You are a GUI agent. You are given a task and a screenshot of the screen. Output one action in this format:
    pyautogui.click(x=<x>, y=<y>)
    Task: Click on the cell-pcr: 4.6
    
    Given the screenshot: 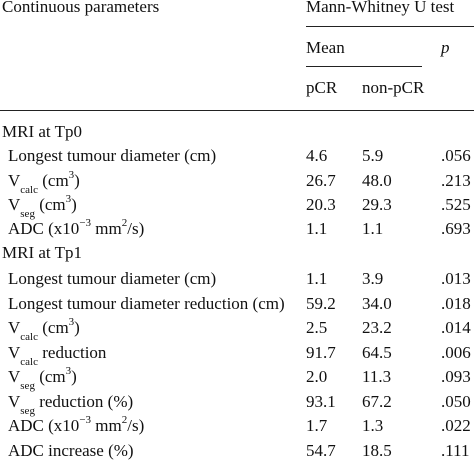 What is the action you would take?
    pyautogui.click(x=317, y=155)
    